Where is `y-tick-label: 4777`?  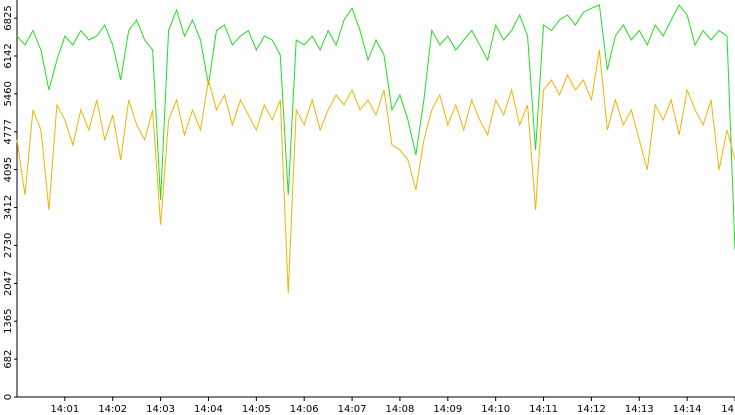
y-tick-label: 4777 is located at coordinates (8, 131).